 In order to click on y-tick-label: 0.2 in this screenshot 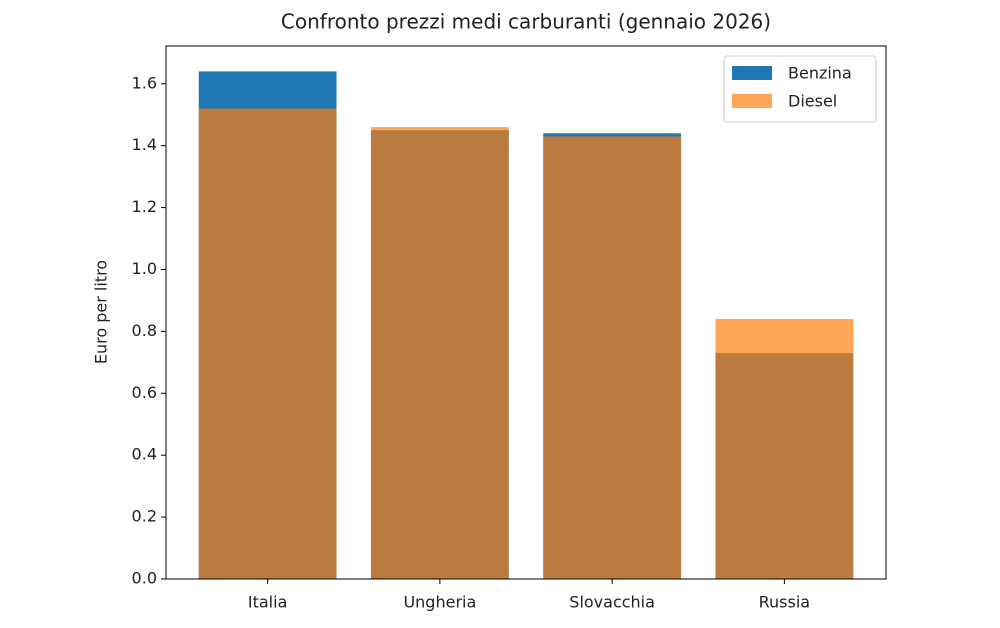, I will do `click(144, 516)`.